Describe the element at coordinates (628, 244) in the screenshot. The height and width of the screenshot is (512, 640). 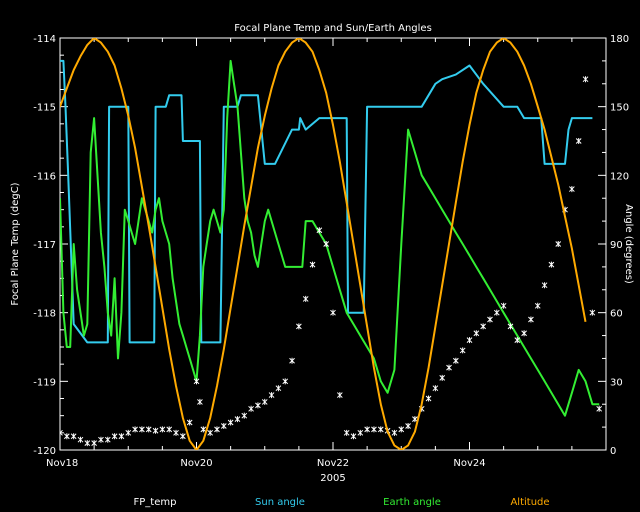
I see `y-axis-label-right: Angle (degrees)` at that location.